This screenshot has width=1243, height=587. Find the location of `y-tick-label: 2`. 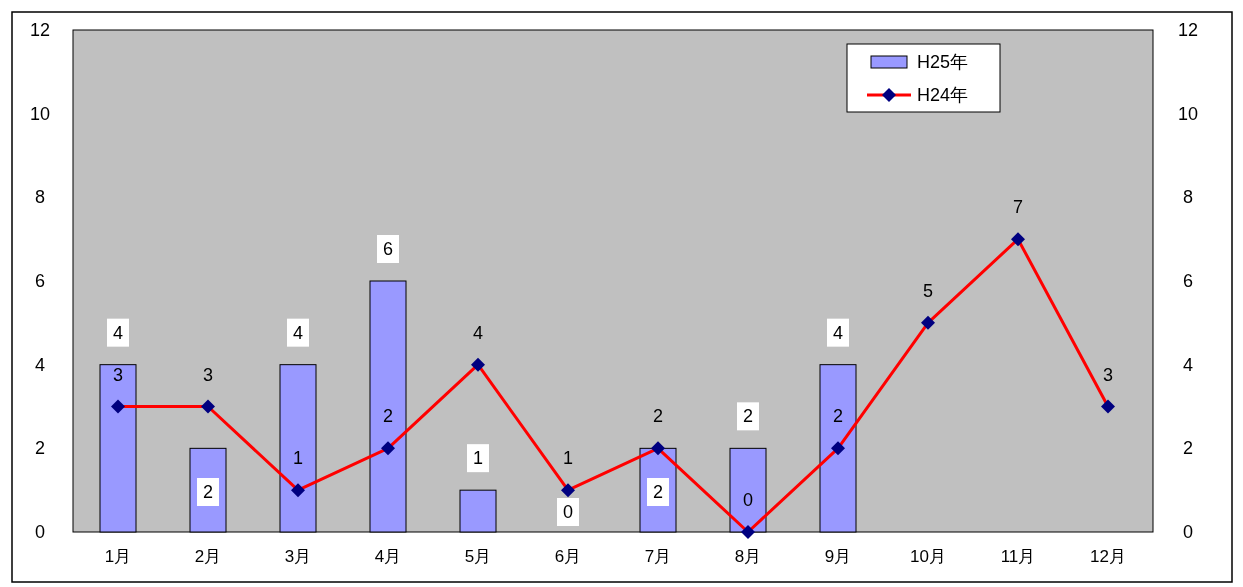

y-tick-label: 2 is located at coordinates (40, 448).